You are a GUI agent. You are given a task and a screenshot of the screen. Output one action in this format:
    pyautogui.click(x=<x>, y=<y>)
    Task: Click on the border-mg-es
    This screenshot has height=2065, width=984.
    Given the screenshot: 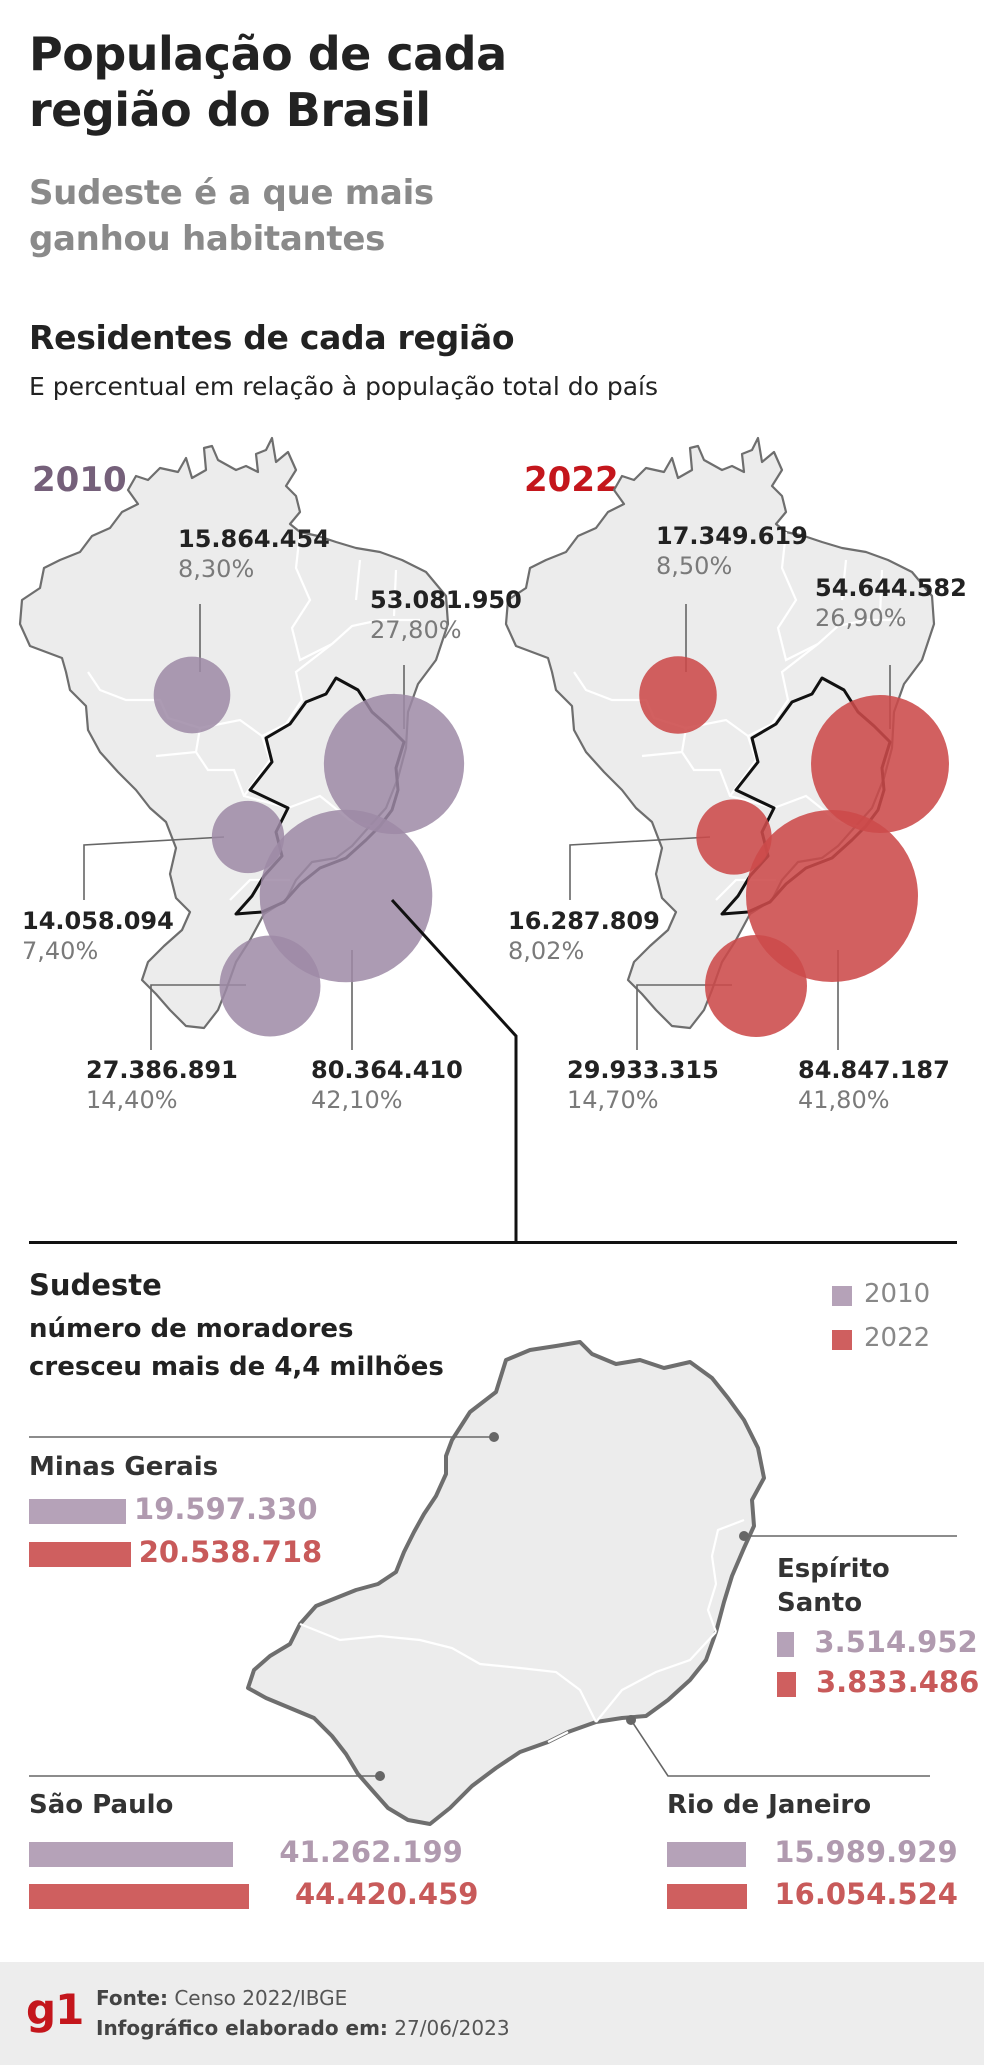 What is the action you would take?
    pyautogui.click(x=725, y=1575)
    